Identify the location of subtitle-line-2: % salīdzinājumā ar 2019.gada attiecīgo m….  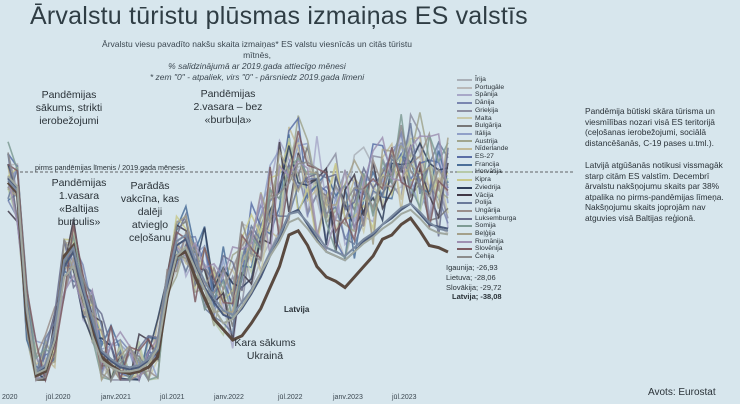
(257, 66).